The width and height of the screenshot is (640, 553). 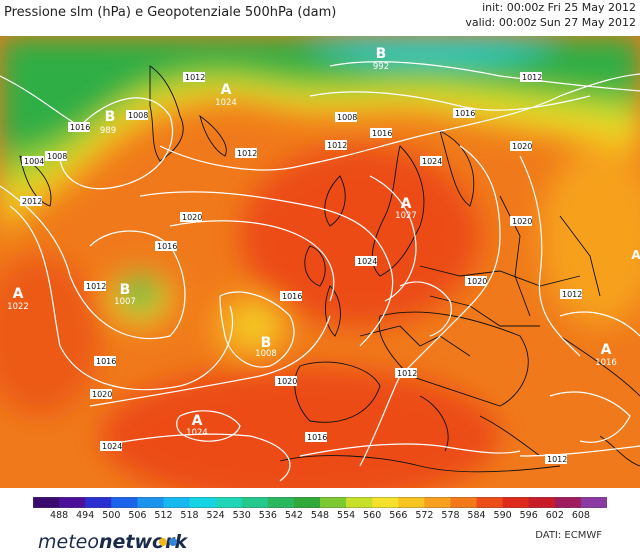 What do you see at coordinates (554, 515) in the screenshot?
I see `colorbar-tick-label: 602` at bounding box center [554, 515].